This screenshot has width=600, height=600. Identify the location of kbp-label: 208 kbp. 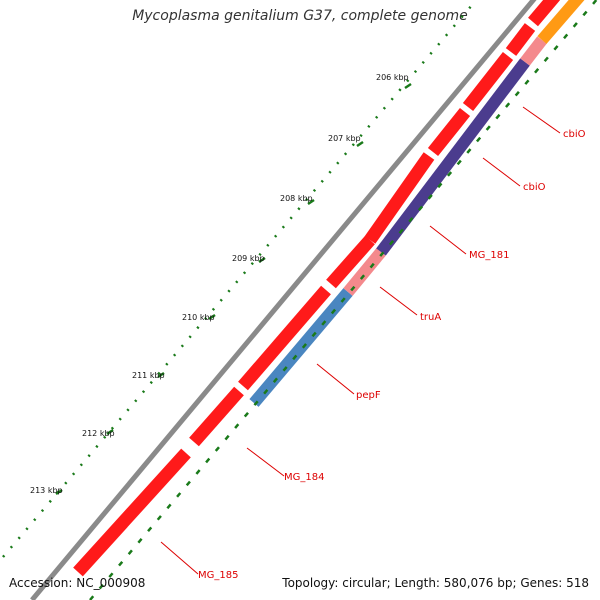
(296, 198).